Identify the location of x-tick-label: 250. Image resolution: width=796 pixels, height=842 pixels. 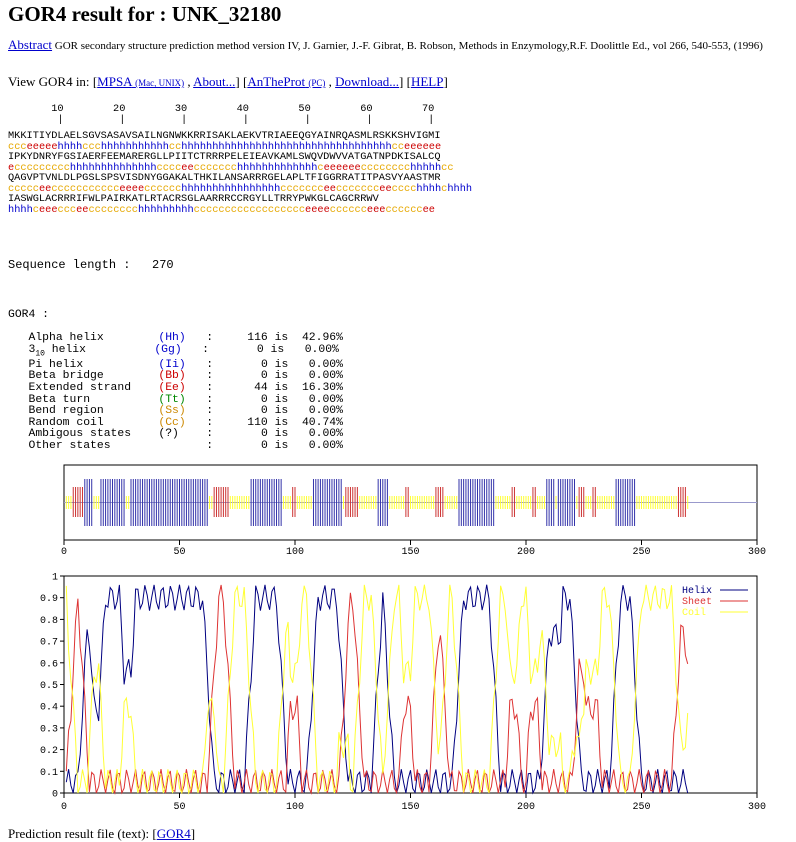
(641, 807).